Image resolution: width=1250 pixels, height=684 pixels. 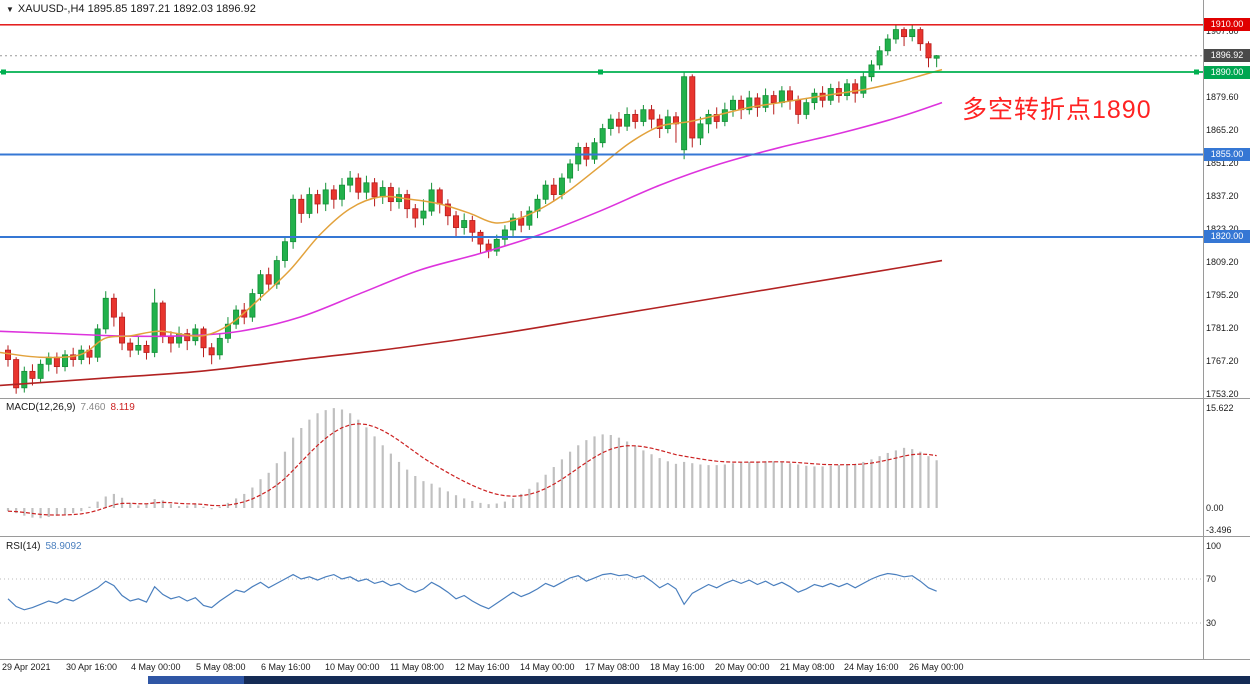 What do you see at coordinates (472, 469) in the screenshot?
I see `macd-signal-line` at bounding box center [472, 469].